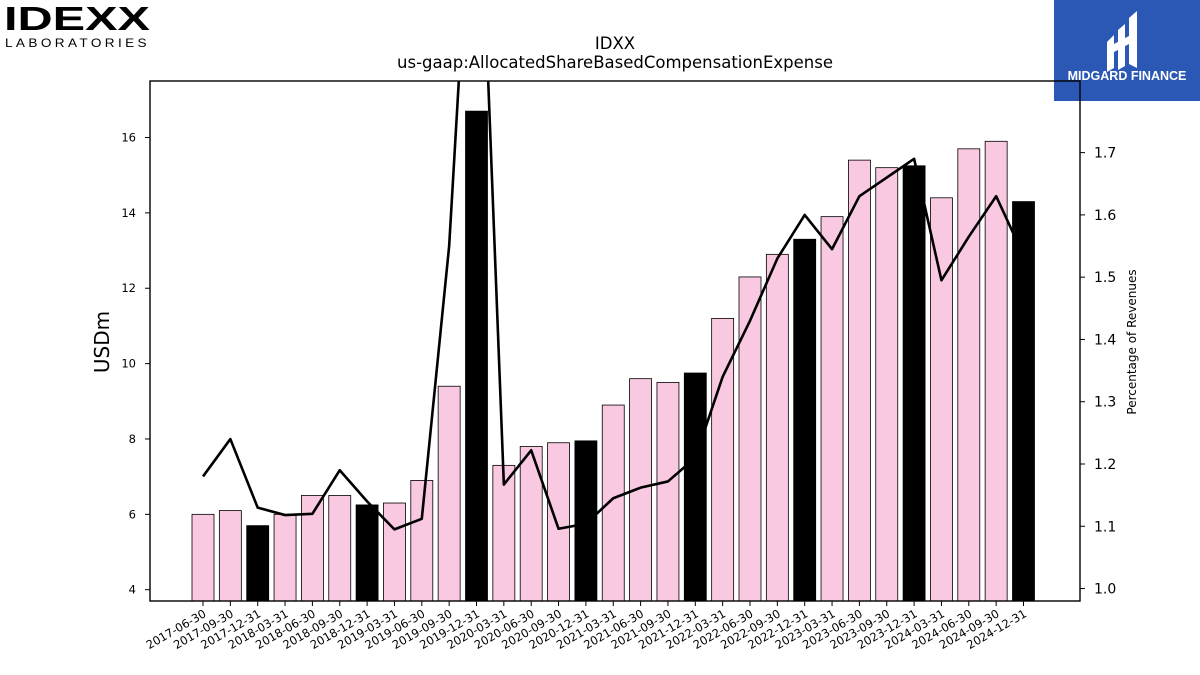 Image resolution: width=1200 pixels, height=675 pixels. Describe the element at coordinates (128, 213) in the screenshot. I see `y-tick-label: 14` at that location.